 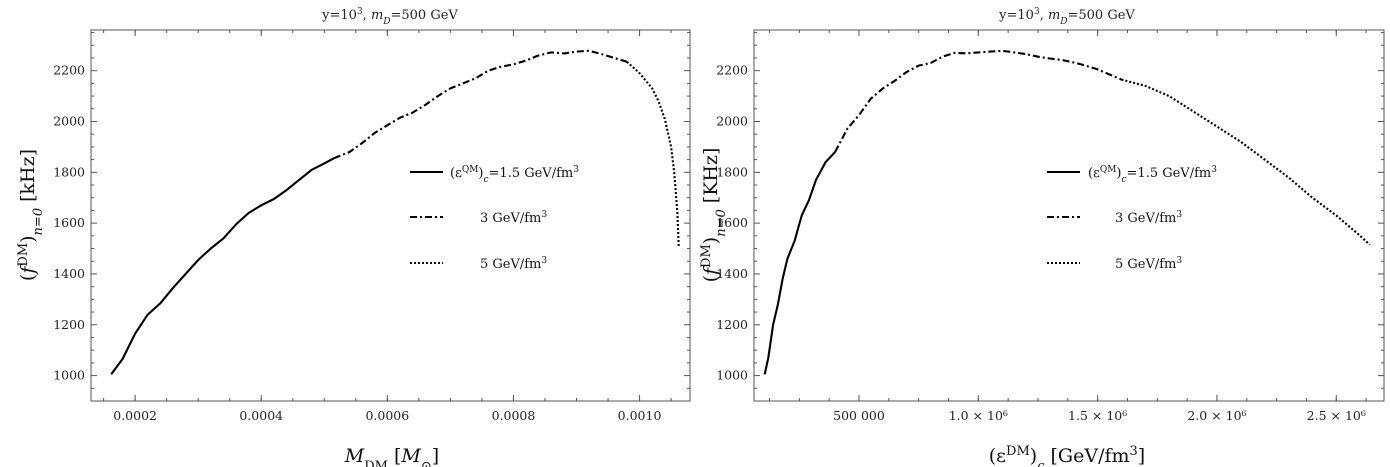 I want to click on x-axis-label: MDM [M⊙], so click(x=391, y=456).